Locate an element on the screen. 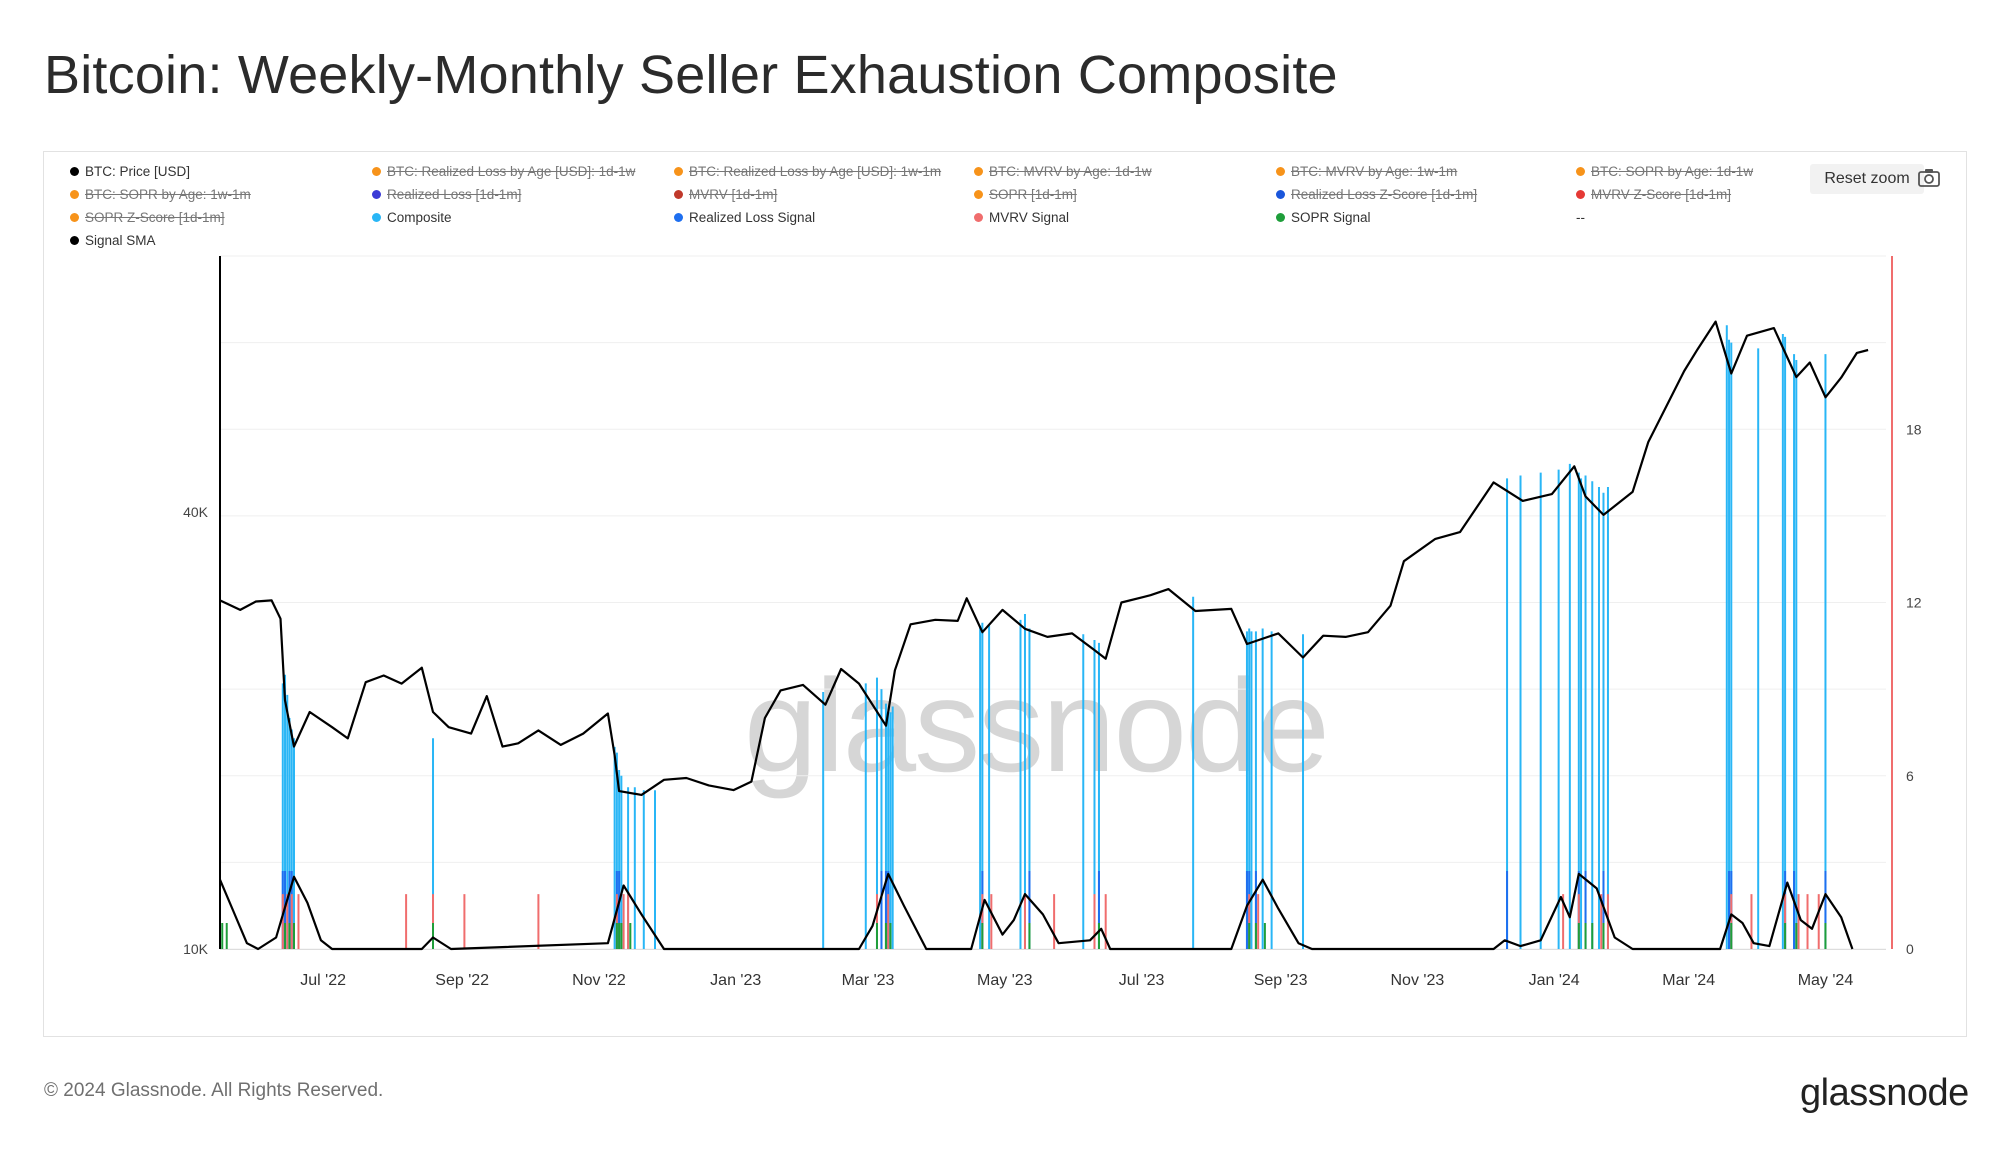 The width and height of the screenshot is (2000, 1152). x-tick-label: Jan '24 is located at coordinates (1554, 980).